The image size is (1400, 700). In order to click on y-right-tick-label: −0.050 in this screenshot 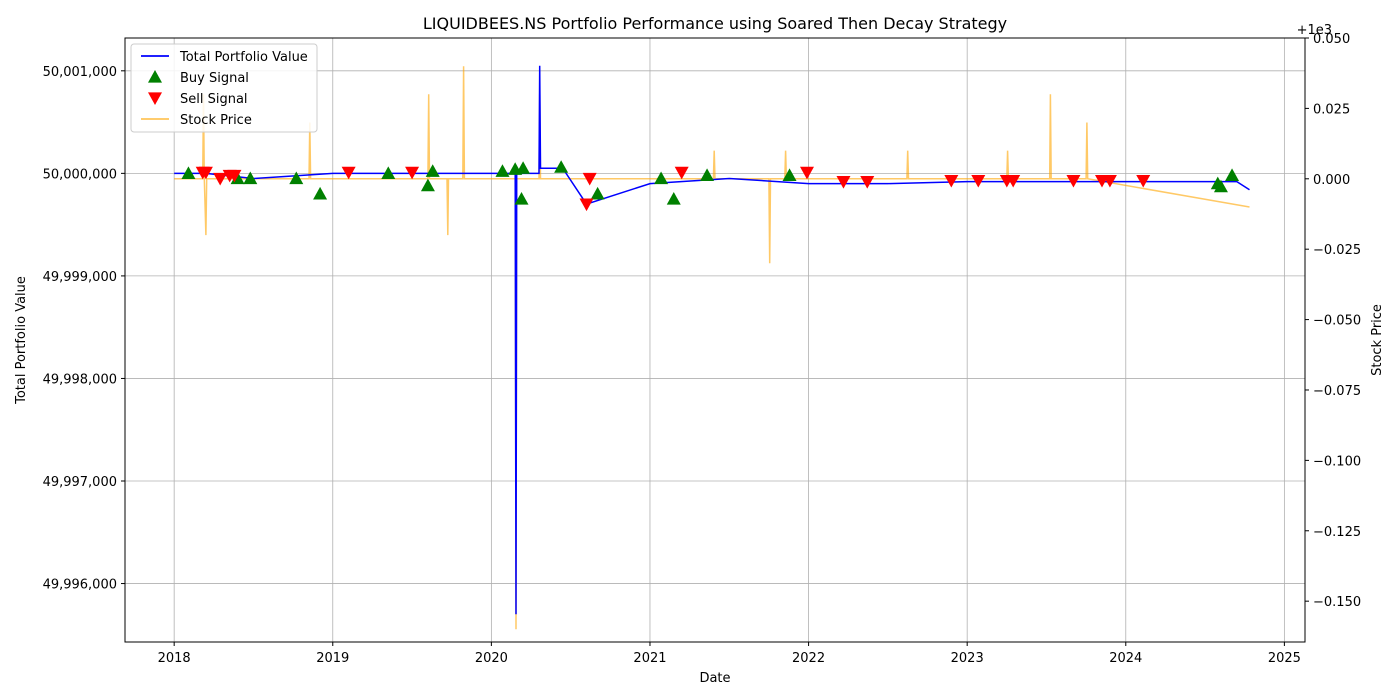, I will do `click(1337, 321)`.